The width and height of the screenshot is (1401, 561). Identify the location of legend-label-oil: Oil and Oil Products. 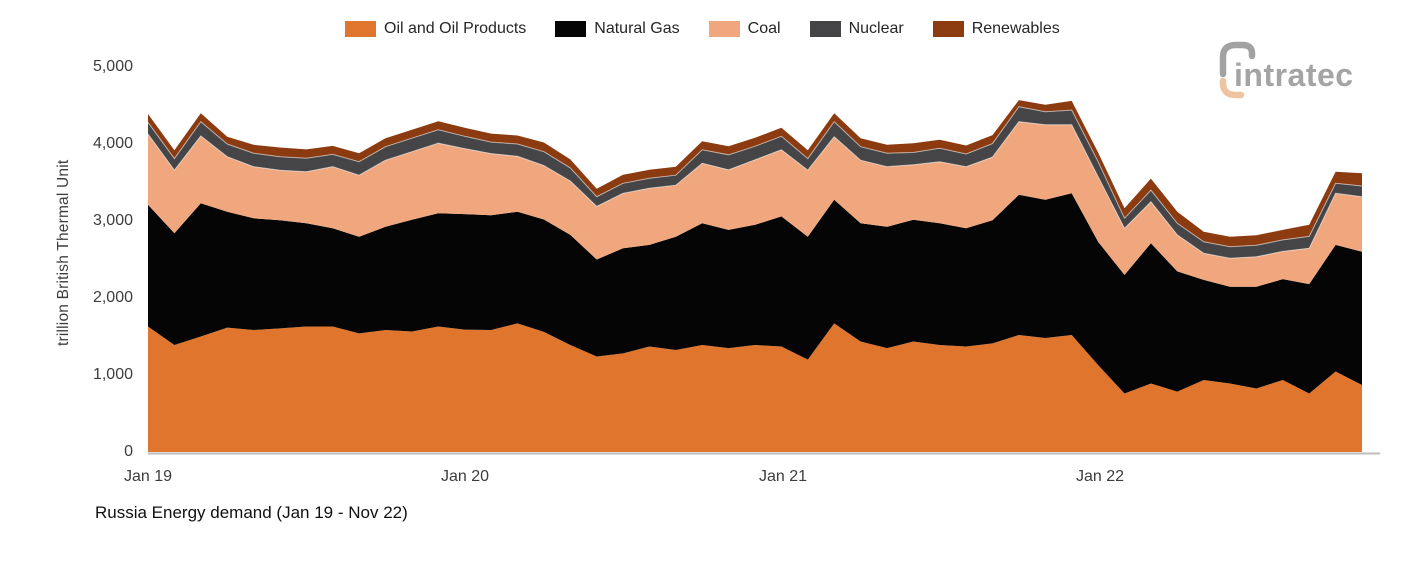
(455, 28).